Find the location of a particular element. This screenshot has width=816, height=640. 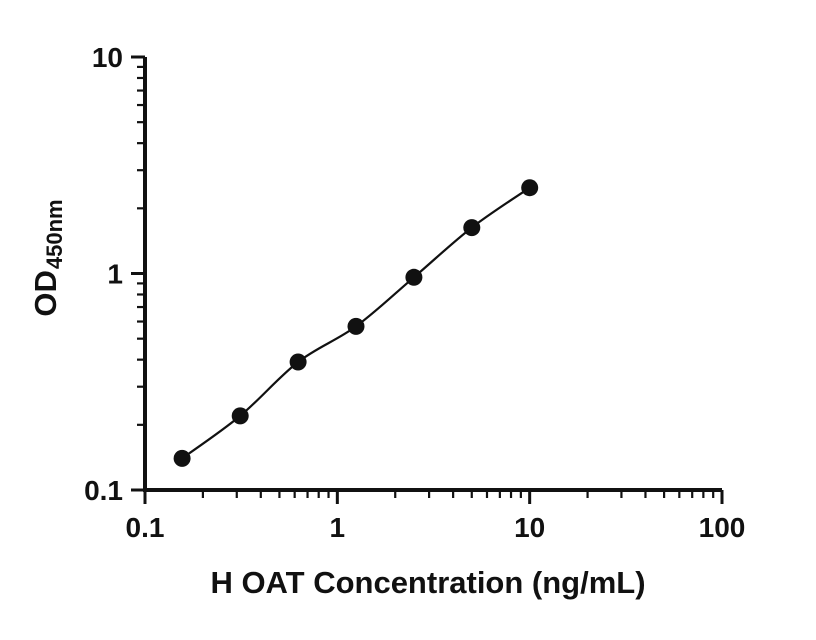

y-axis-title: OD450nm is located at coordinates (48, 257).